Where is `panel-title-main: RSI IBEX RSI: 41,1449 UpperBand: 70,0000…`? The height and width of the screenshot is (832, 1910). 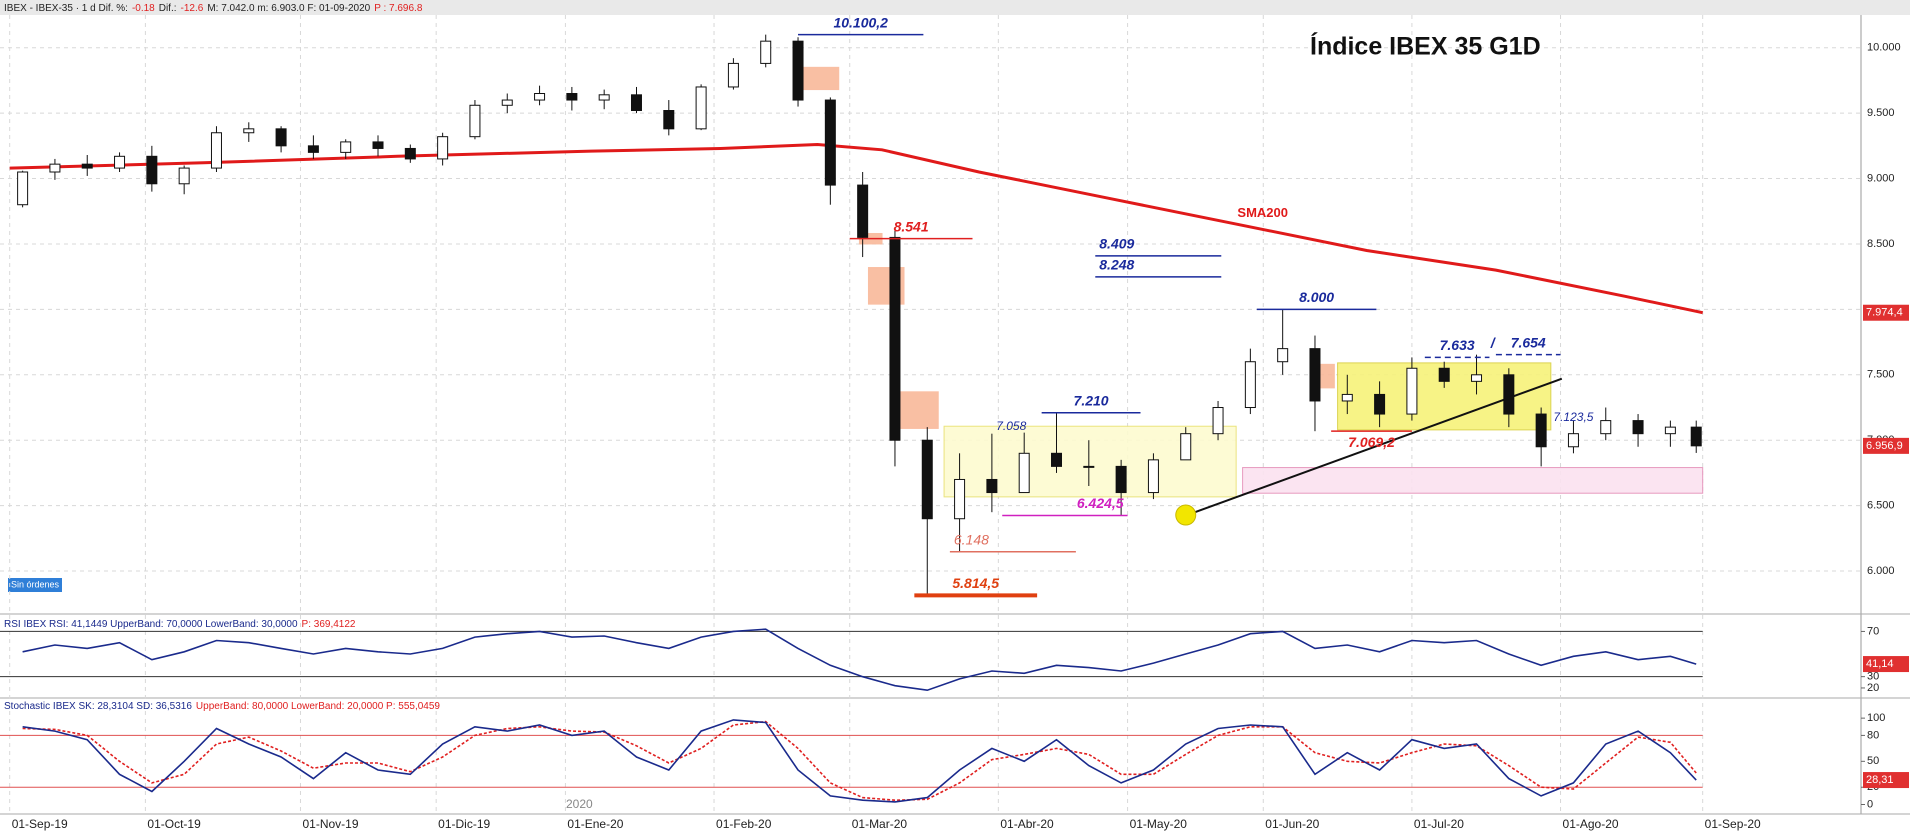 panel-title-main: RSI IBEX RSI: 41,1449 UpperBand: 70,0000… is located at coordinates (151, 624).